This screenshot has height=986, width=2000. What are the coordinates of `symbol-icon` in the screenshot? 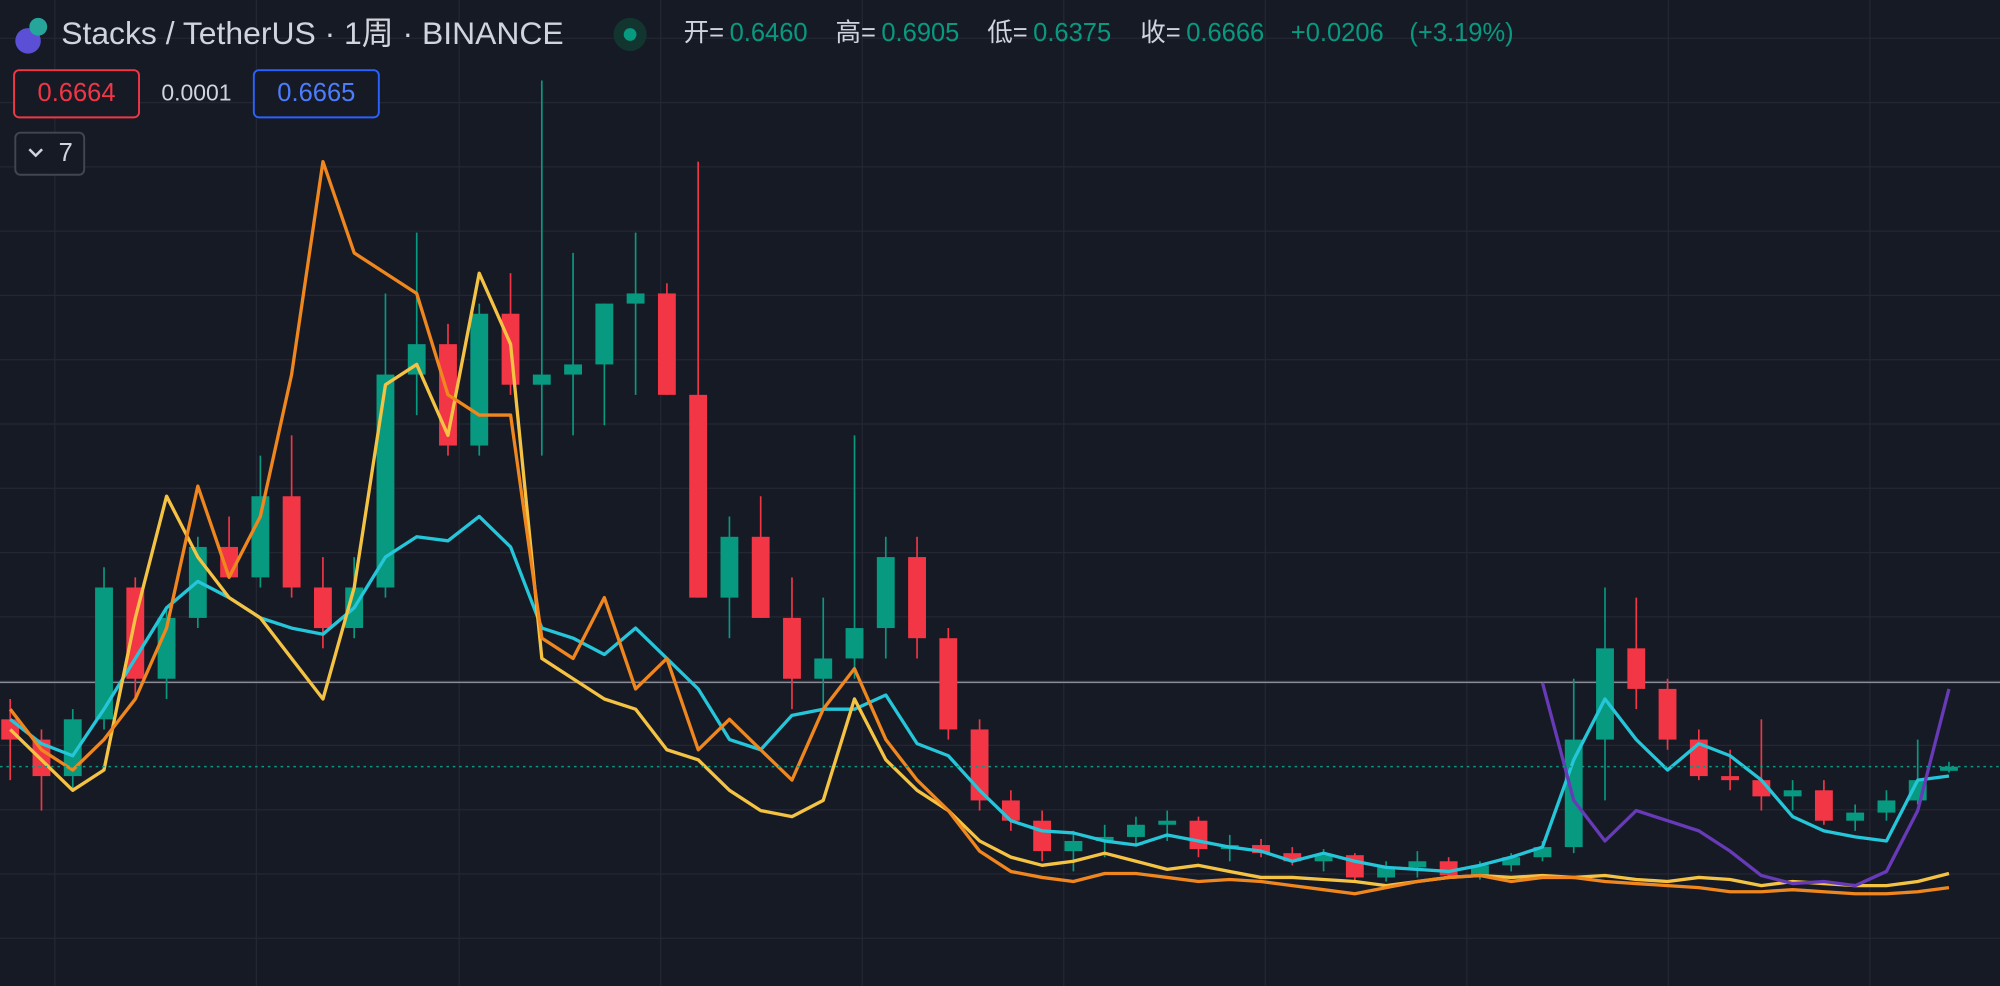 It's located at (38, 26).